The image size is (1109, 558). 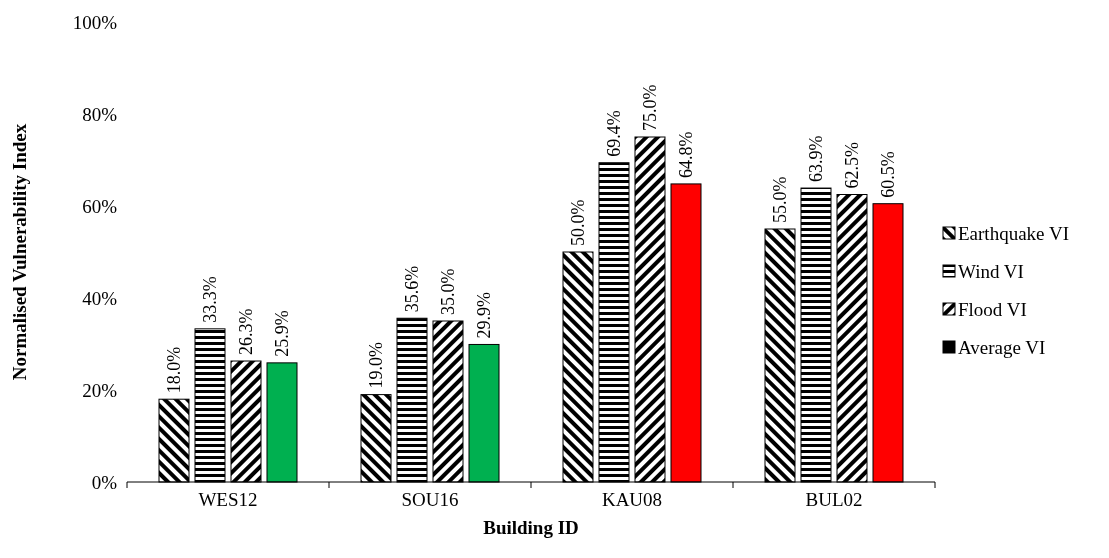 I want to click on y-tick-label: 20%, so click(x=100, y=390).